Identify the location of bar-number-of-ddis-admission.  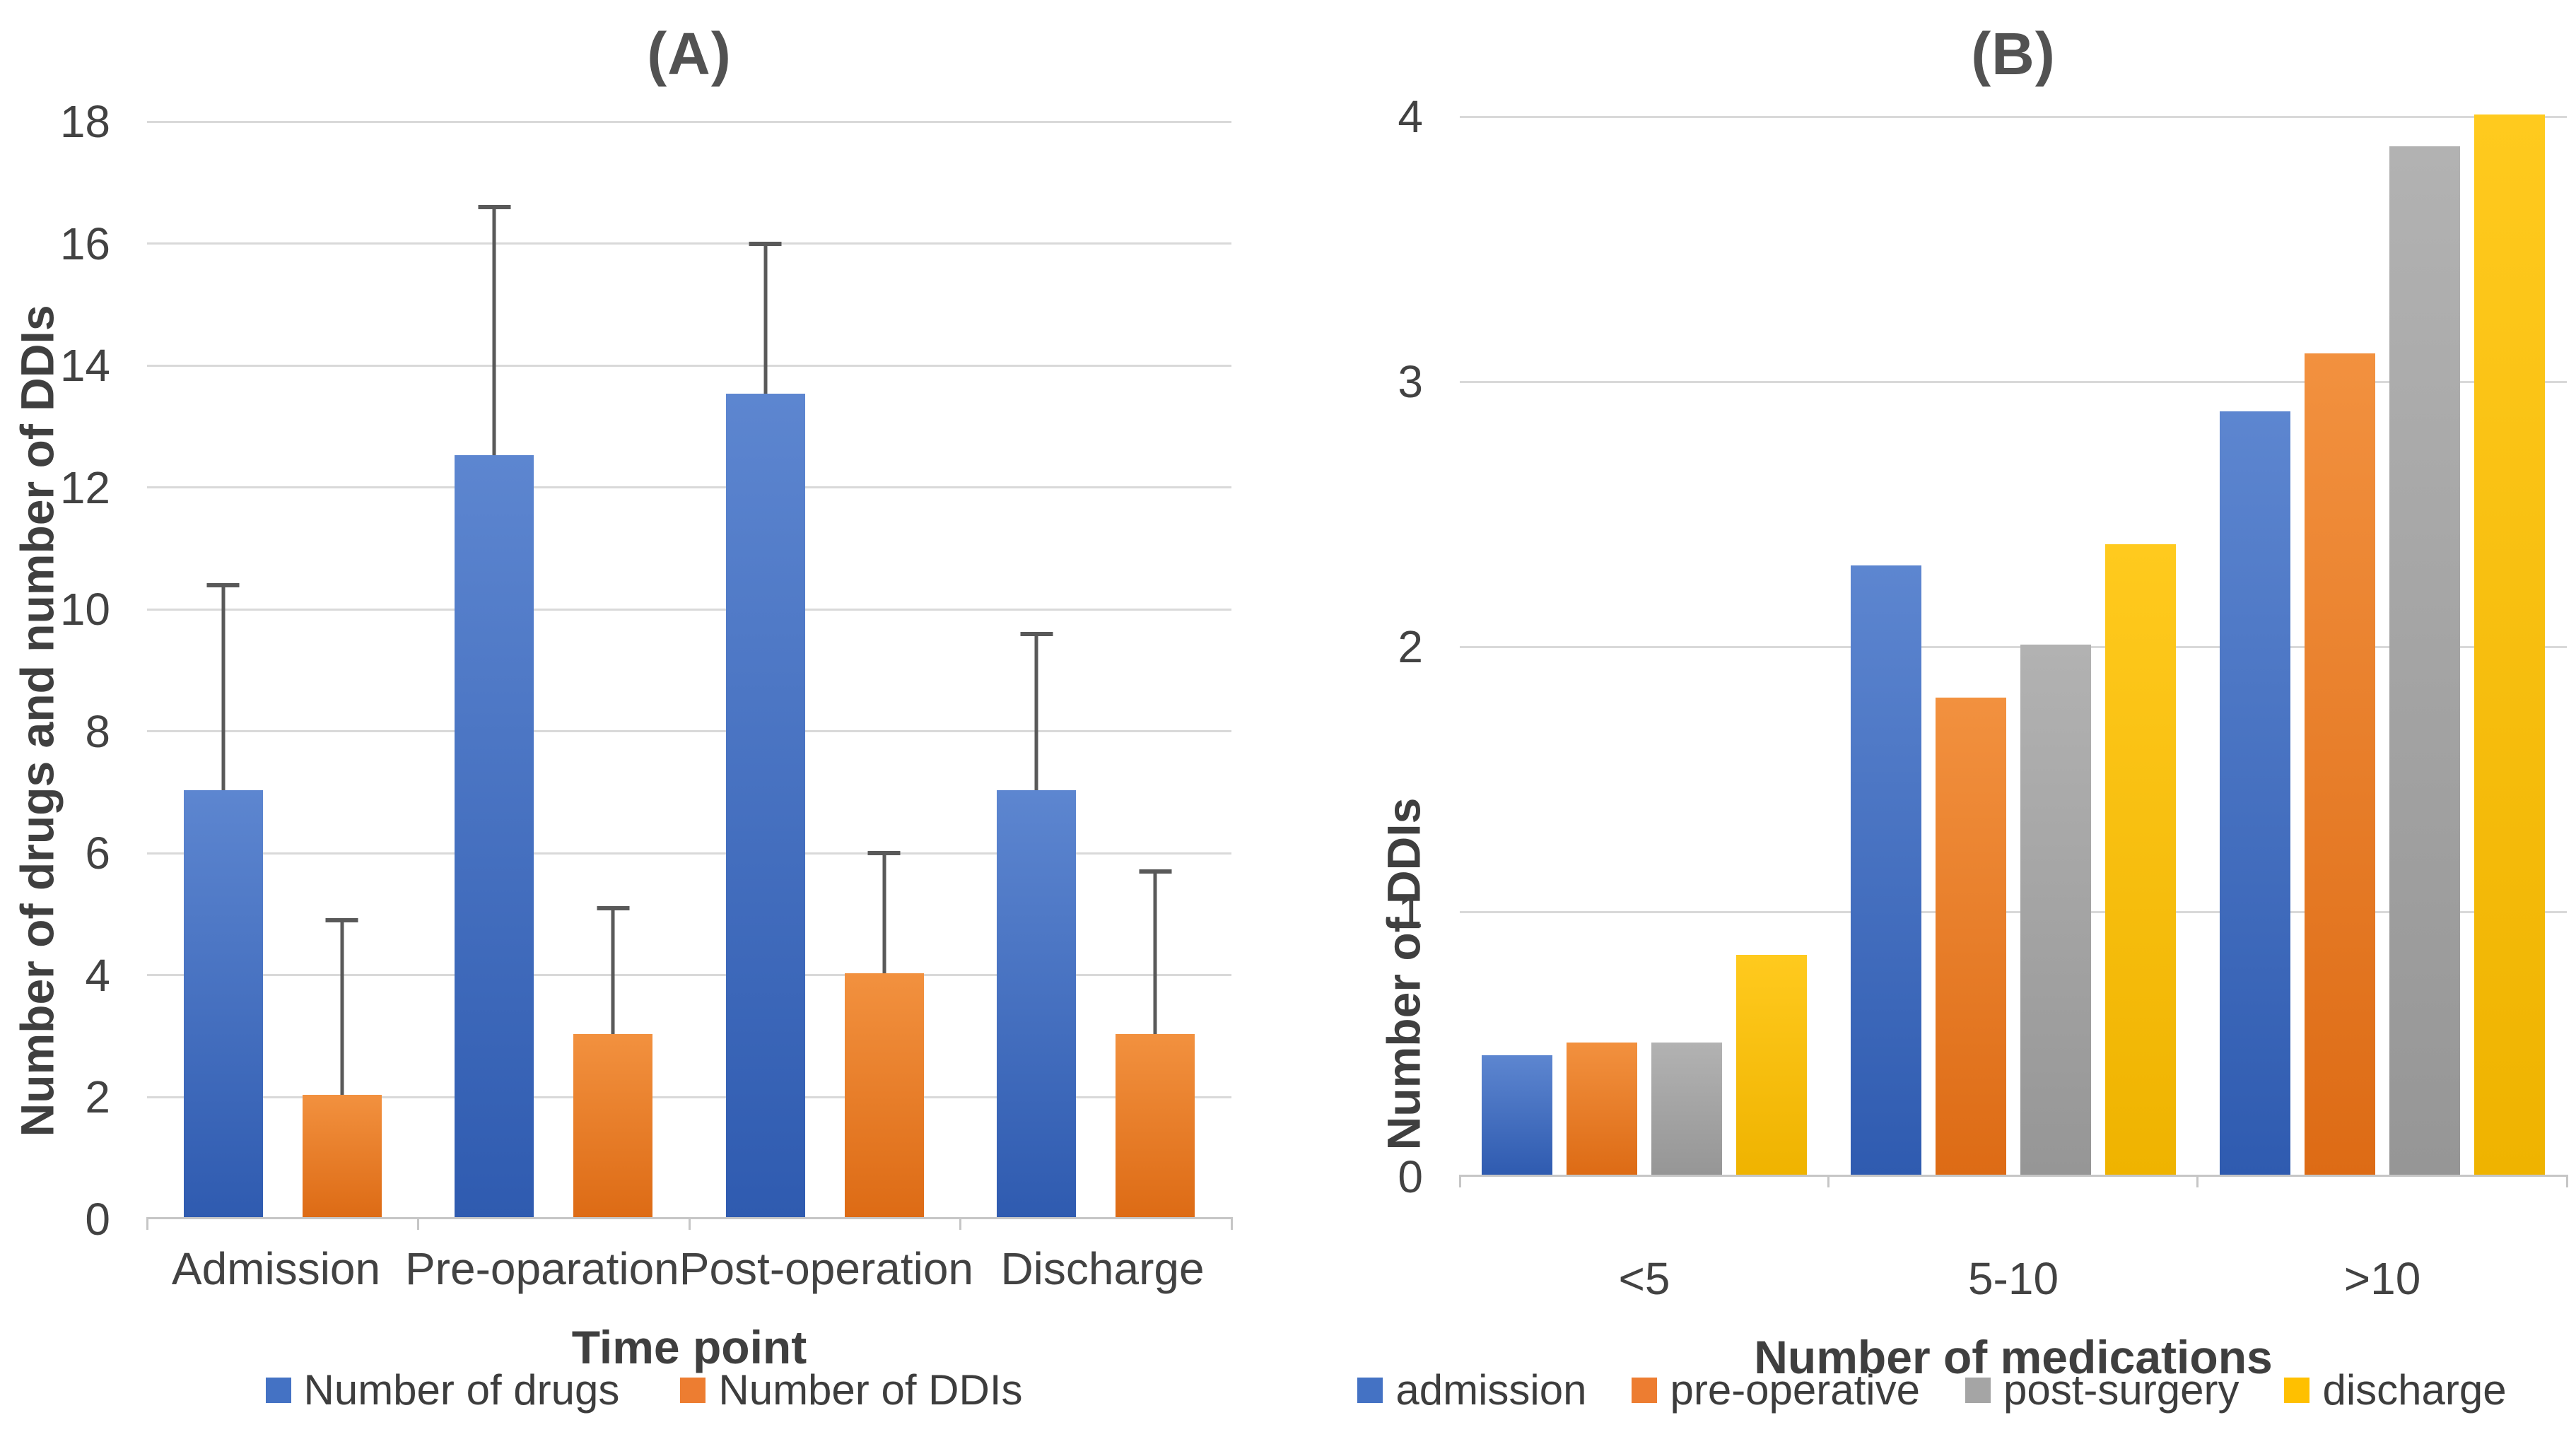
(342, 1068).